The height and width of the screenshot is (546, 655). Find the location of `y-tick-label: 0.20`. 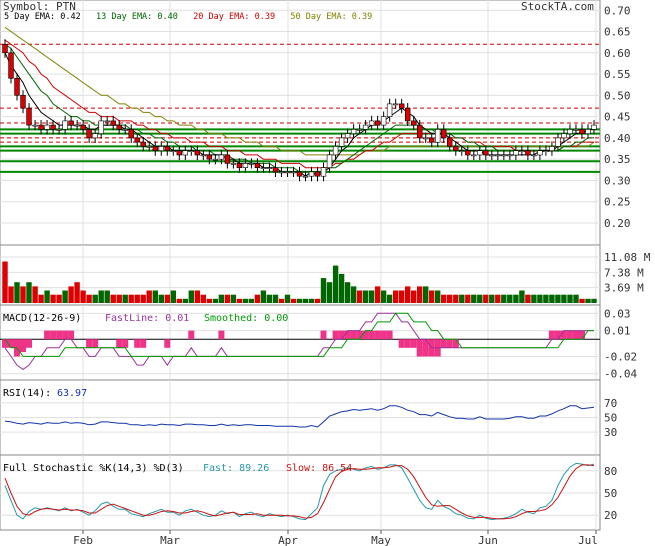

y-tick-label: 0.20 is located at coordinates (617, 223).